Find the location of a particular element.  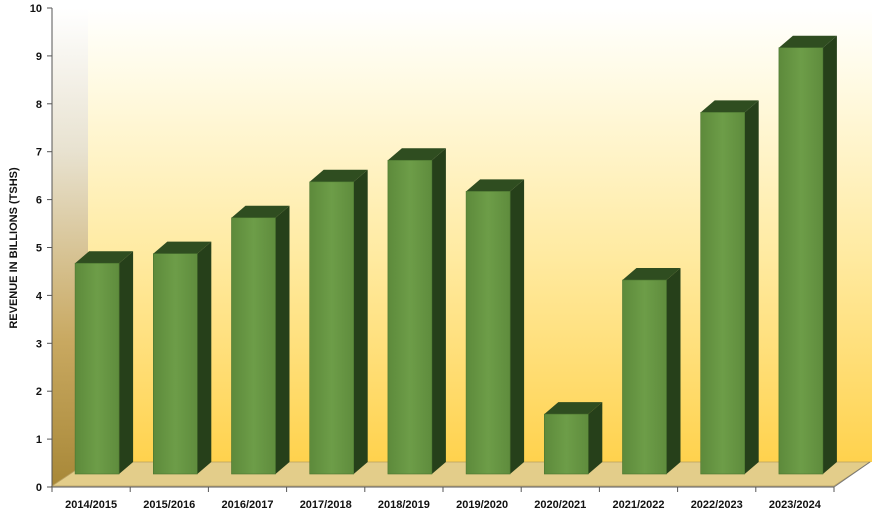

y-tick-label: 7 is located at coordinates (39, 153).